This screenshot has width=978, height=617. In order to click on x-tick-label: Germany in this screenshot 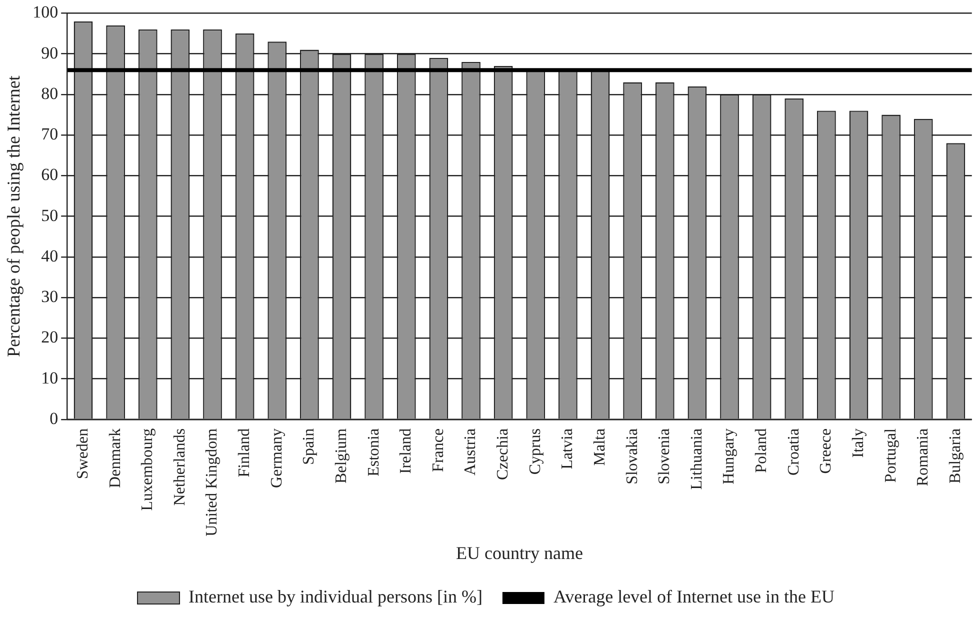, I will do `click(277, 458)`.